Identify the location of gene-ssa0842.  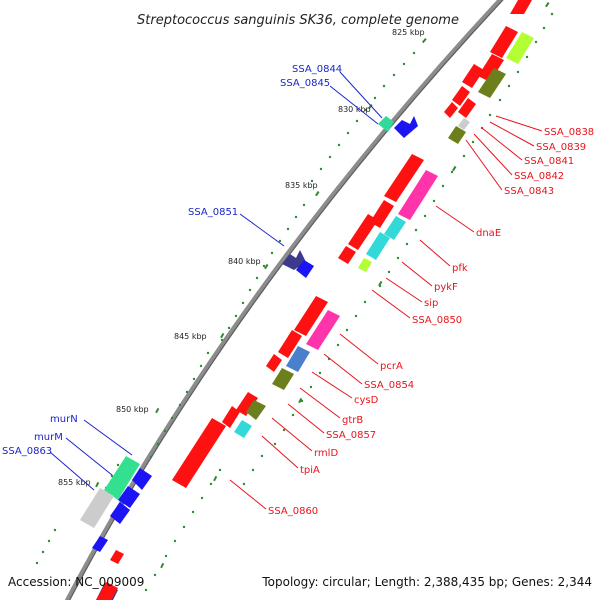
(464, 124).